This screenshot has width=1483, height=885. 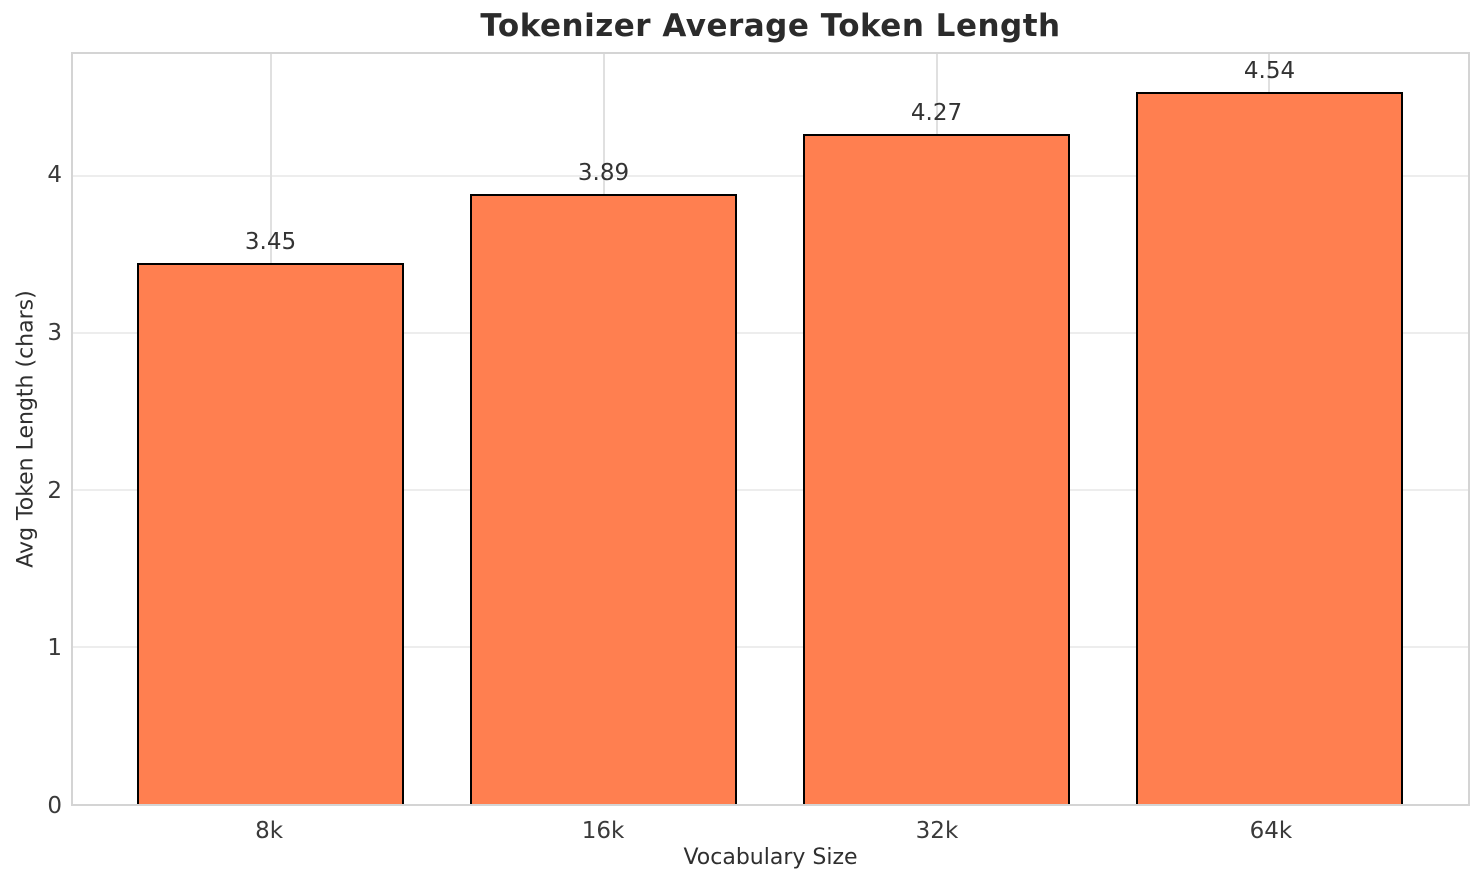 I want to click on x-tick-label: 8k, so click(x=269, y=831).